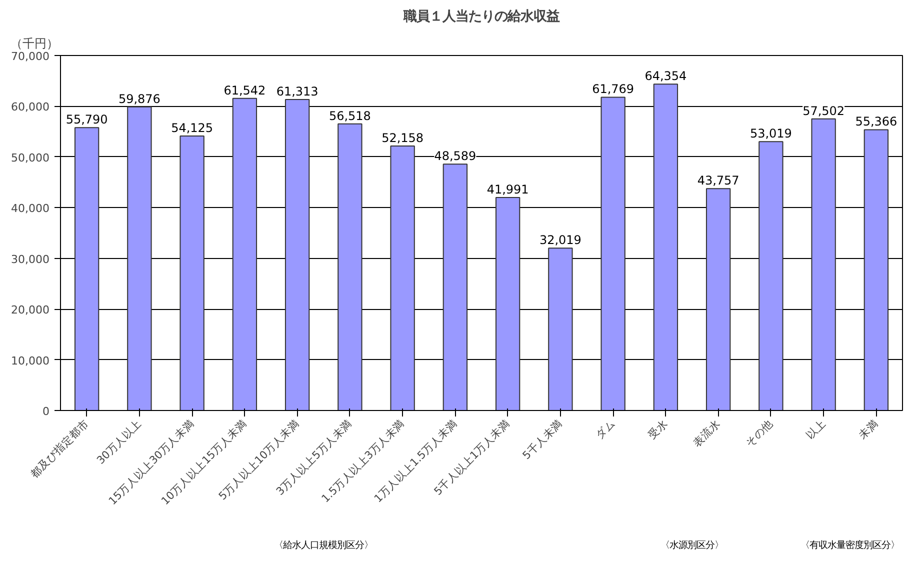 Image resolution: width=915 pixels, height=571 pixels. What do you see at coordinates (60, 448) in the screenshot?
I see `x-tick-label: 都及び指定都市` at bounding box center [60, 448].